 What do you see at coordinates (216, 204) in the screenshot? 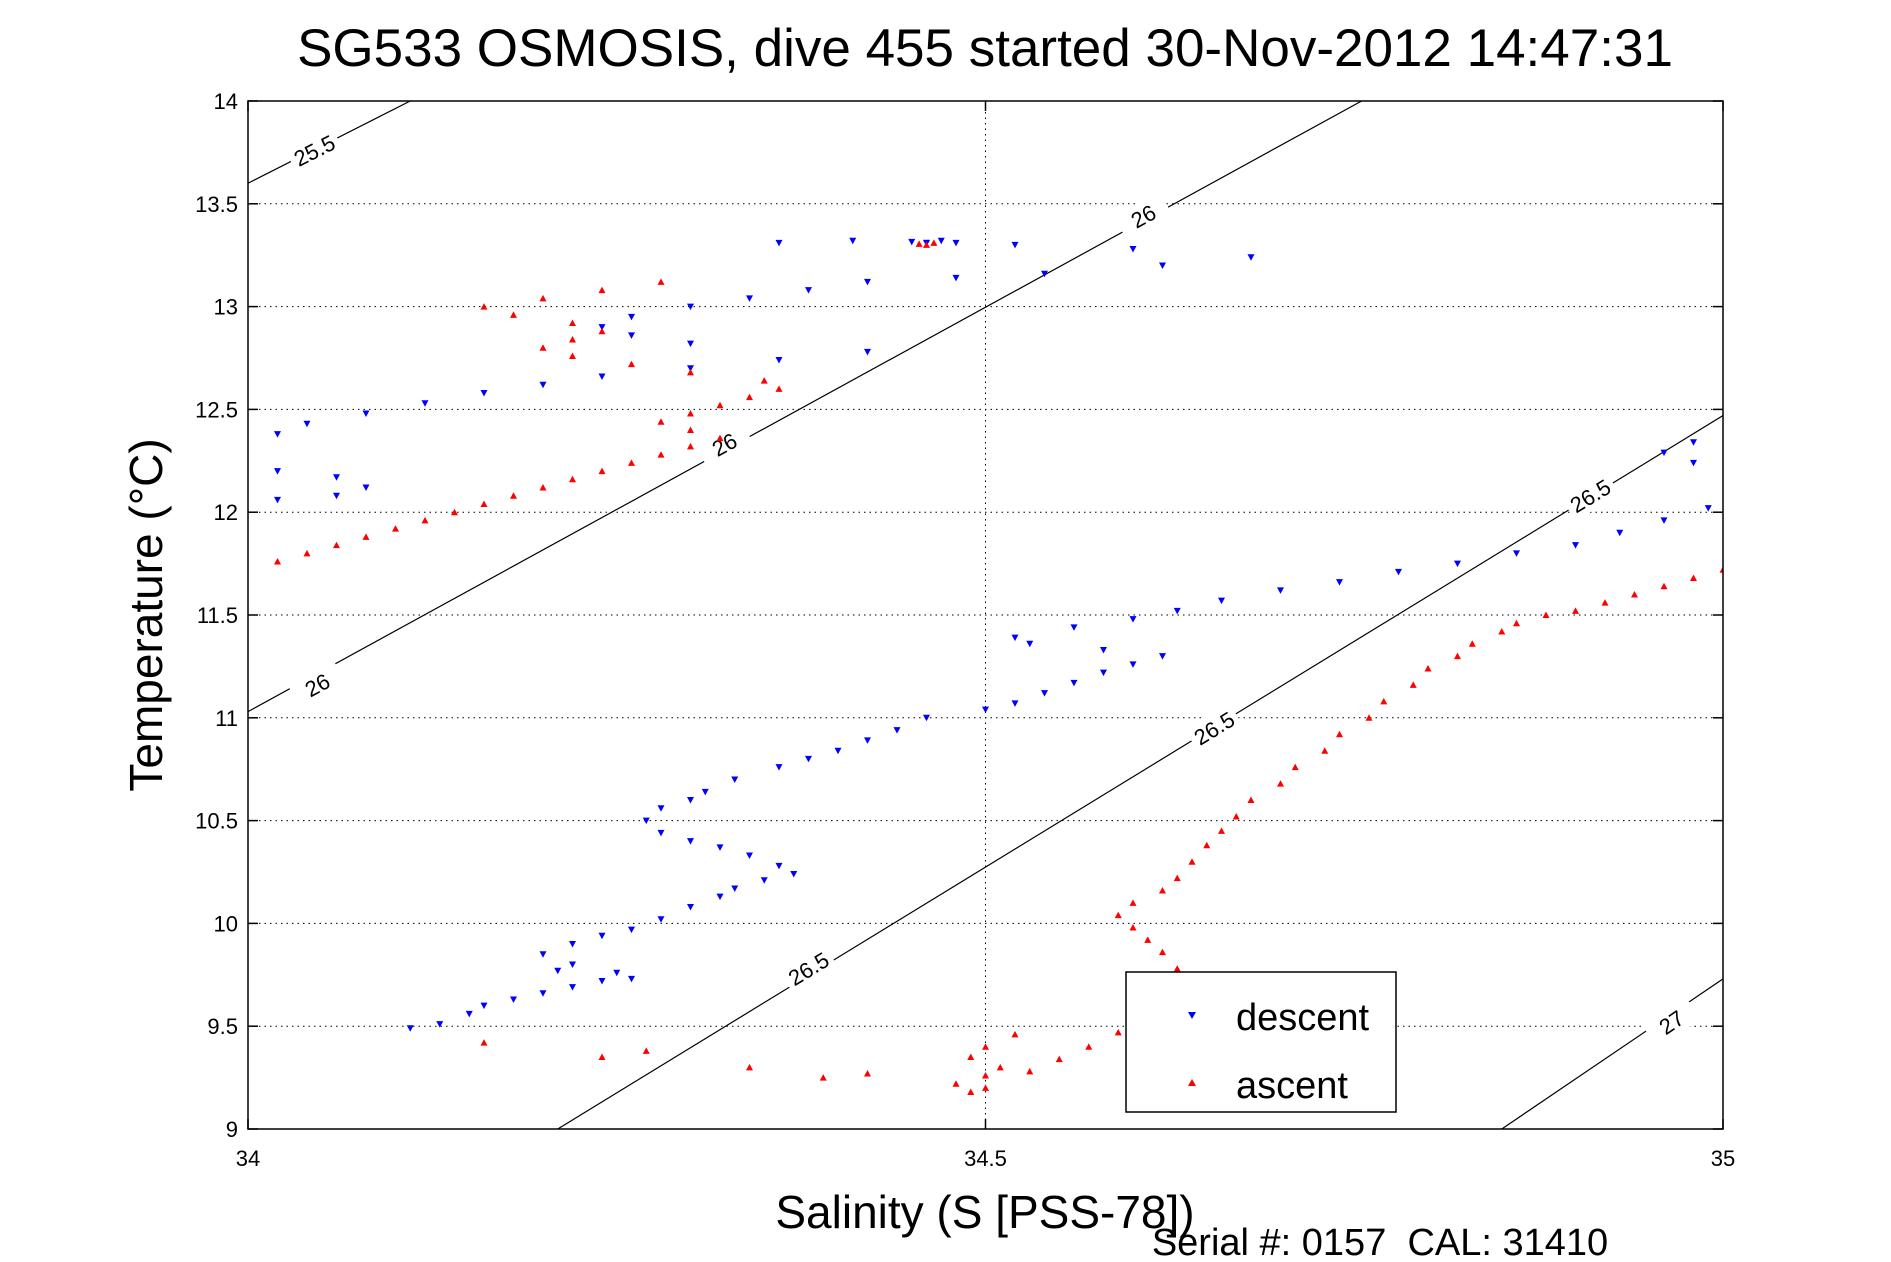
I see `y-tick-label: 13.5` at bounding box center [216, 204].